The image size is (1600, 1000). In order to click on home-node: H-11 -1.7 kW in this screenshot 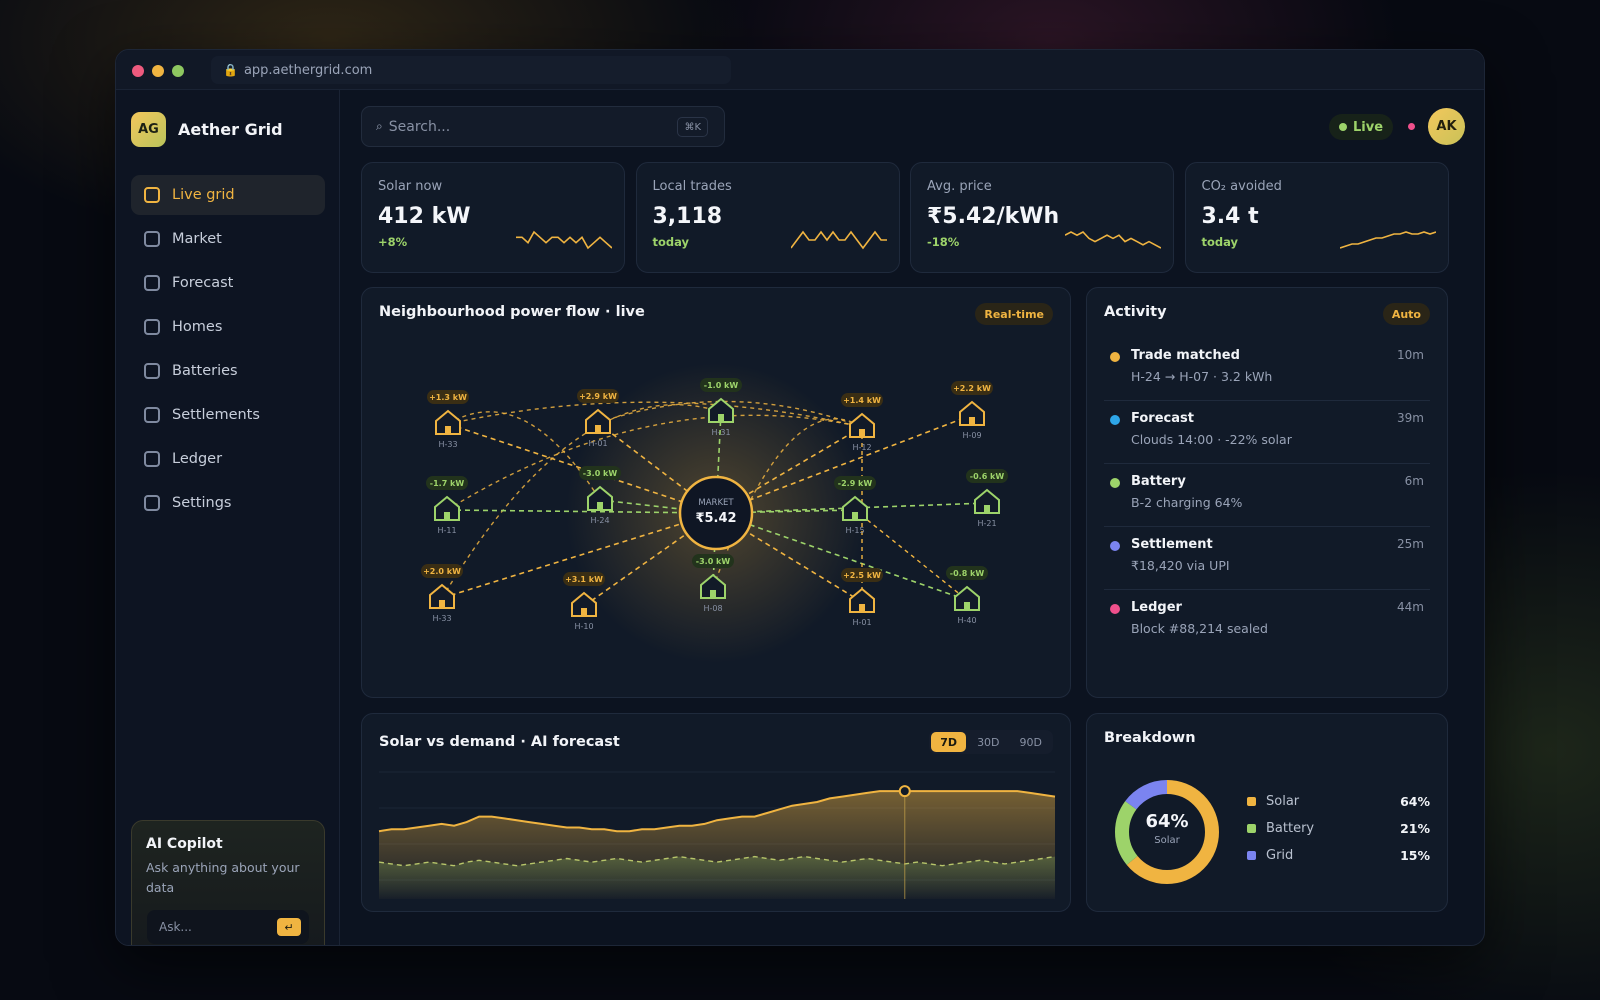, I will do `click(447, 505)`.